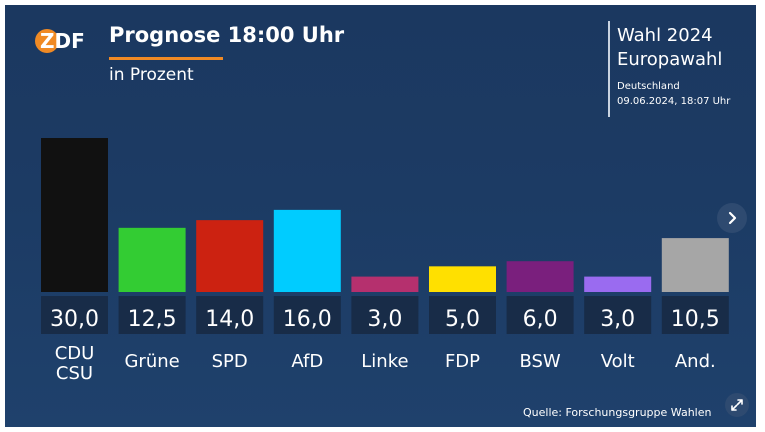 The width and height of the screenshot is (765, 432). I want to click on value-label: 12,5, so click(152, 319).